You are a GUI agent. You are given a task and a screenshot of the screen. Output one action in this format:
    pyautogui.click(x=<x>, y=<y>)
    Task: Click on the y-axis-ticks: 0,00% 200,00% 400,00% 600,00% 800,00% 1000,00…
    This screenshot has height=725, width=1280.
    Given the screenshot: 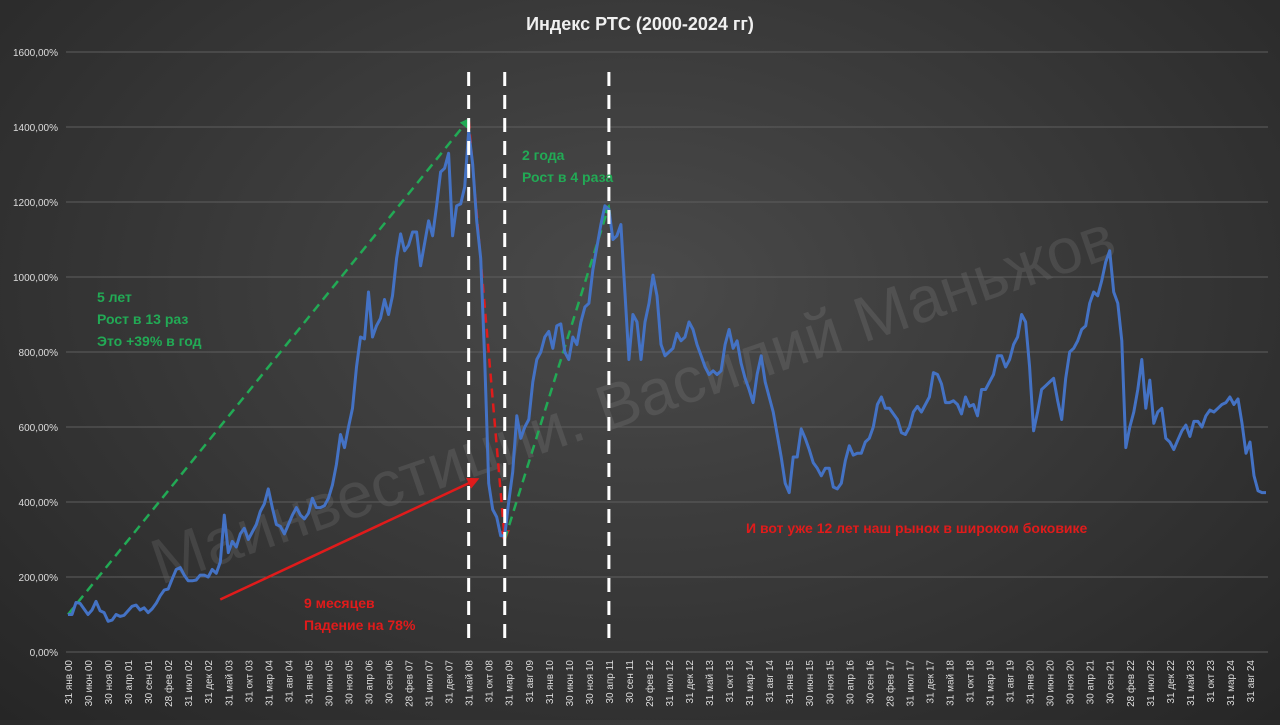 What is the action you would take?
    pyautogui.click(x=35, y=353)
    